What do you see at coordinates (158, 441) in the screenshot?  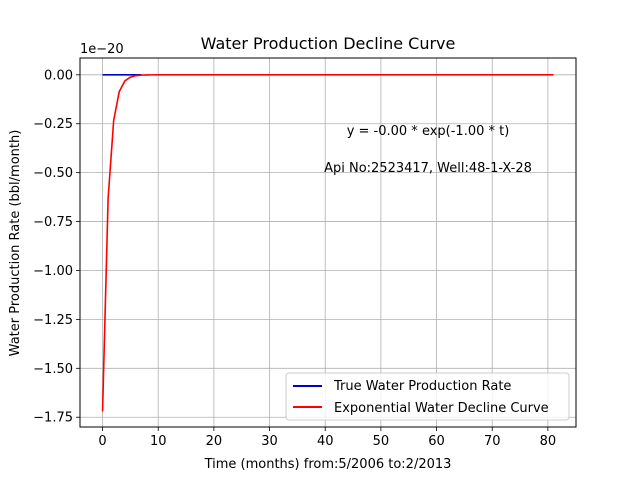 I see `x-tick-label: 10` at bounding box center [158, 441].